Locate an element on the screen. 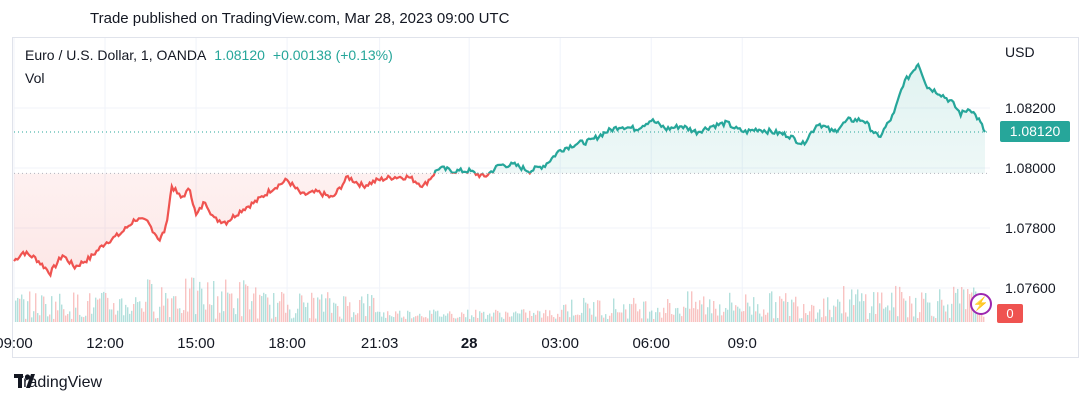 This screenshot has height=407, width=1090. brand-footer: TradingView is located at coordinates (58, 383).